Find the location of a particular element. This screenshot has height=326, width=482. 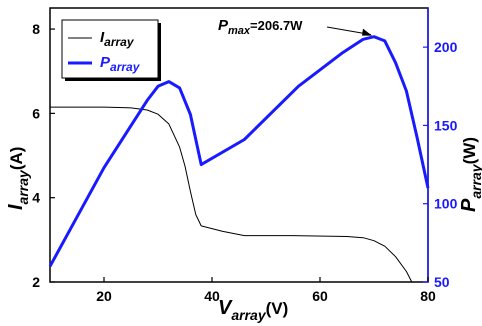

y-right-axis-title: Parray(W) is located at coordinates (470, 174).